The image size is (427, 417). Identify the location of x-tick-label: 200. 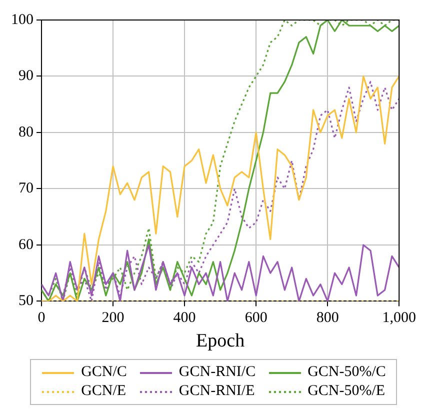
(113, 318).